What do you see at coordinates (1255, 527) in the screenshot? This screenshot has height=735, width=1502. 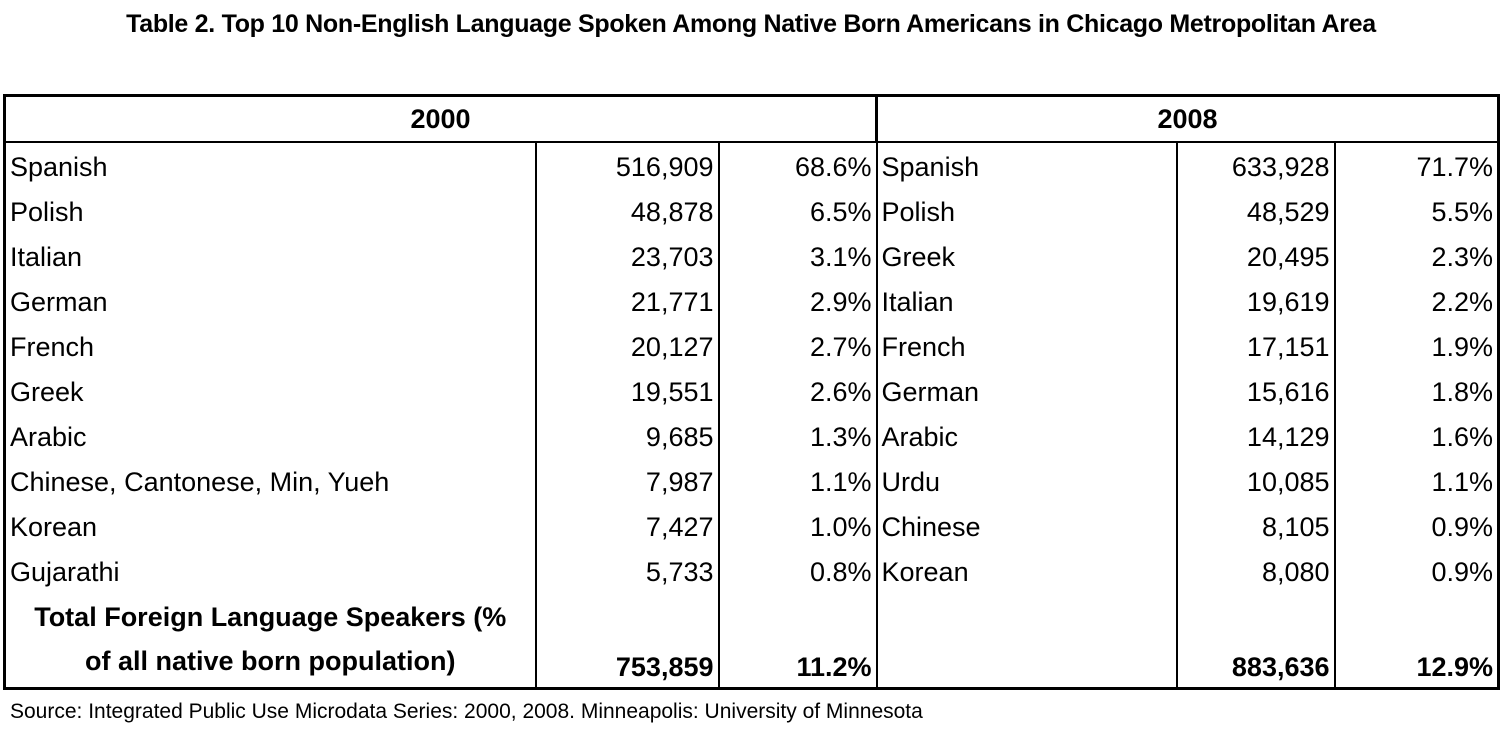 I see `count-2008-cell: 8,105` at bounding box center [1255, 527].